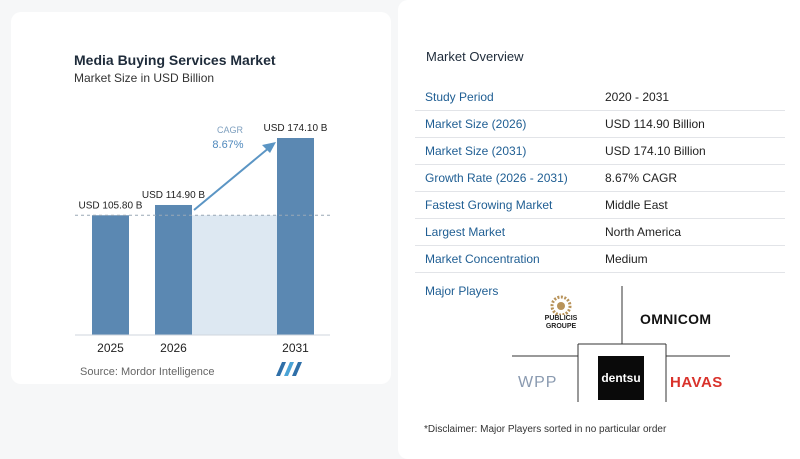 The image size is (800, 459). Describe the element at coordinates (561, 305) in the screenshot. I see `publicis-lion-icon` at that location.